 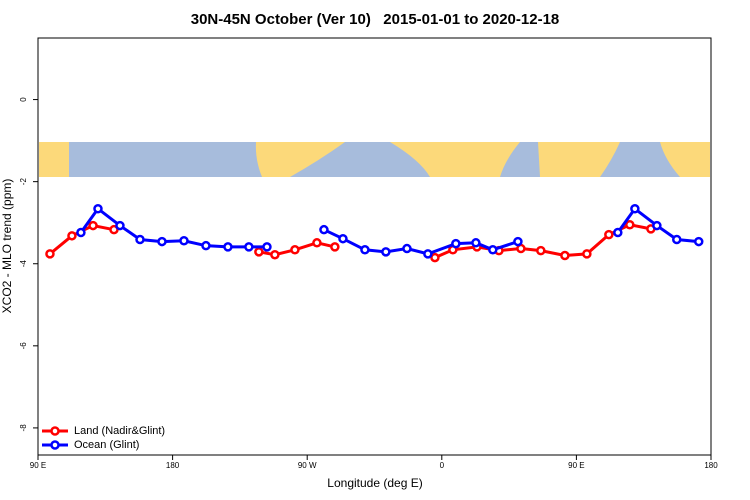 I want to click on map-strip, so click(x=374, y=159).